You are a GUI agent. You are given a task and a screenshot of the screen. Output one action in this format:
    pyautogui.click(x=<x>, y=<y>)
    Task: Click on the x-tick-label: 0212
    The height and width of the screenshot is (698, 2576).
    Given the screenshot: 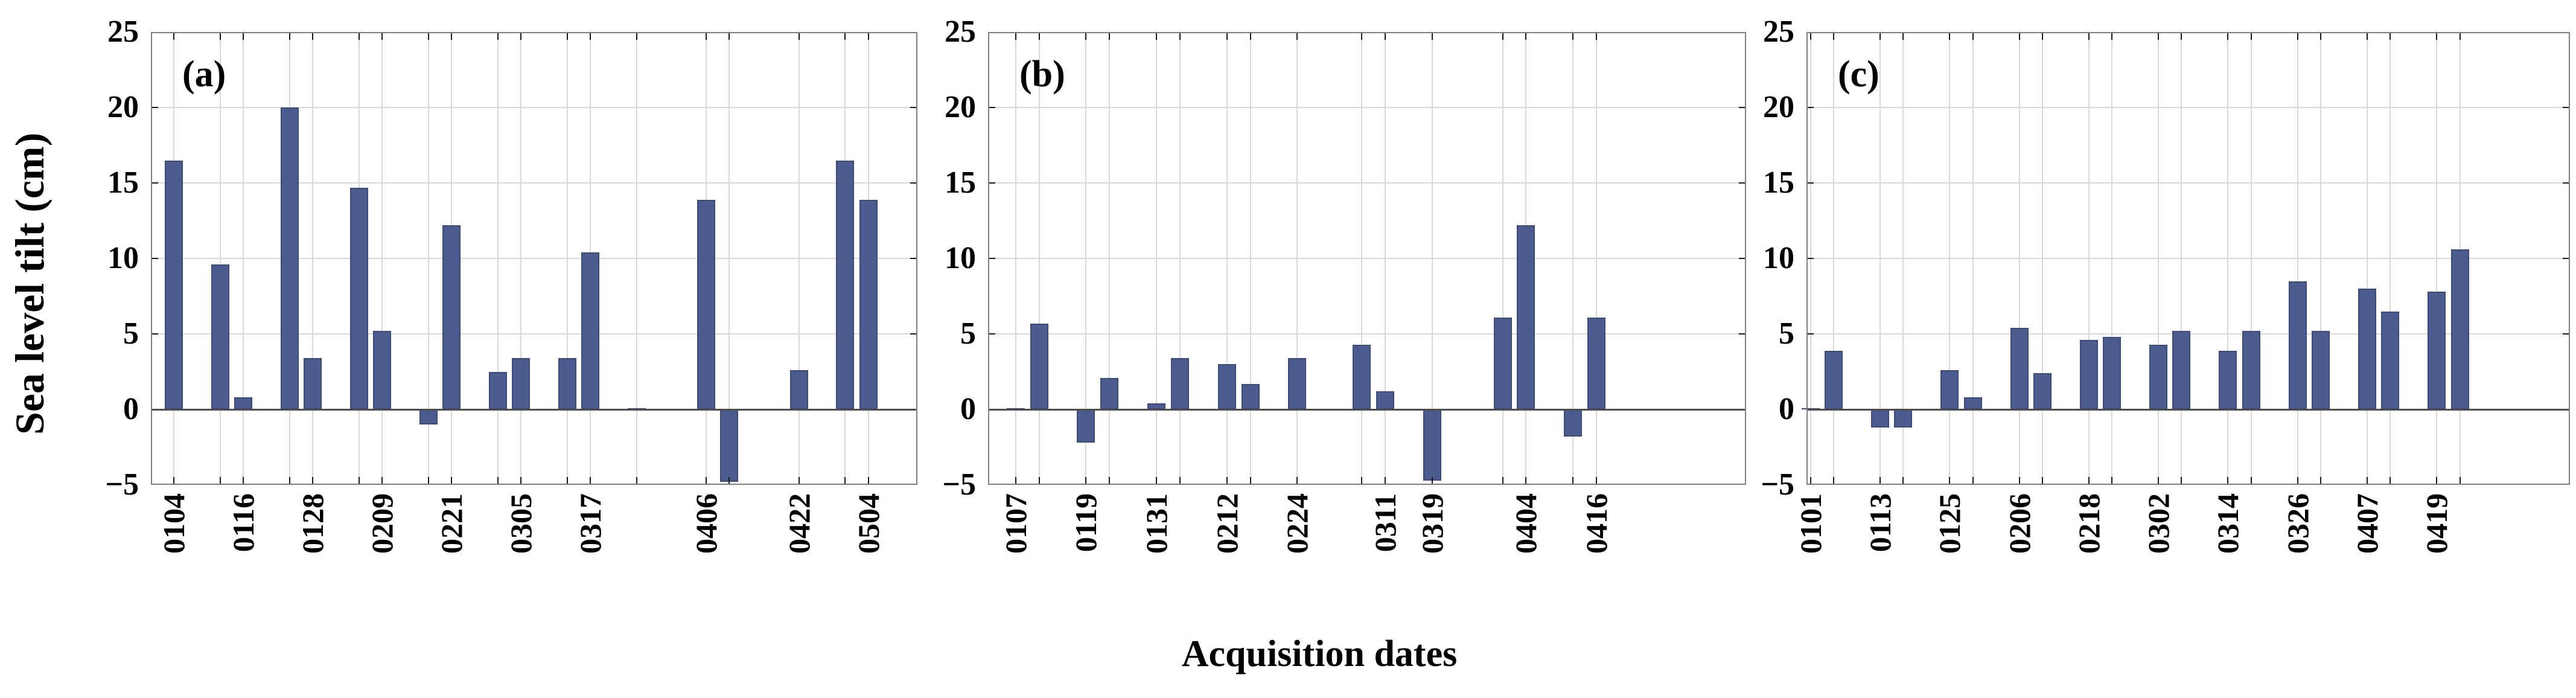 What is the action you would take?
    pyautogui.click(x=1227, y=523)
    